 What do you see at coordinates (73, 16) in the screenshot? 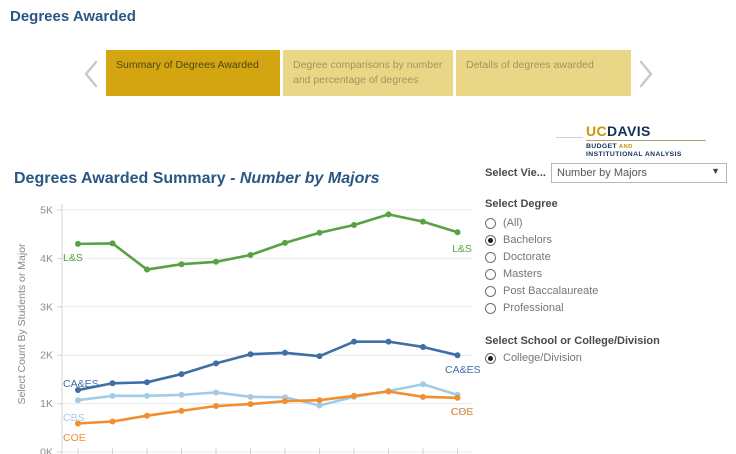
I see `page-title: Degrees Awarded` at bounding box center [73, 16].